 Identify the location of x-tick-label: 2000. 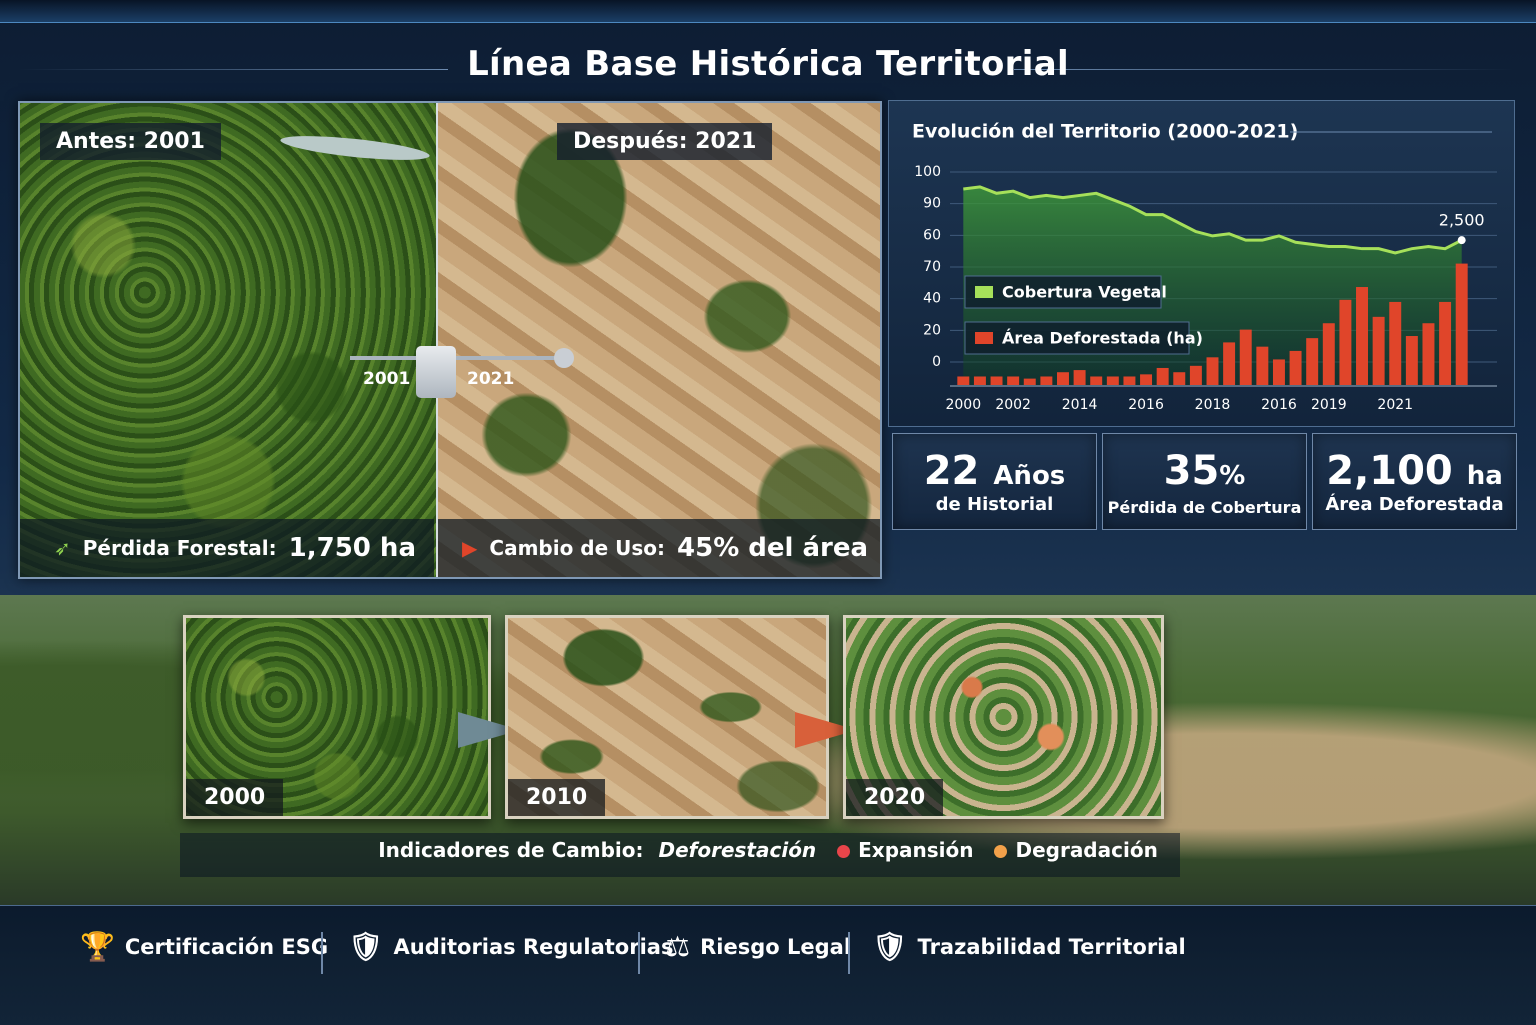
(963, 405).